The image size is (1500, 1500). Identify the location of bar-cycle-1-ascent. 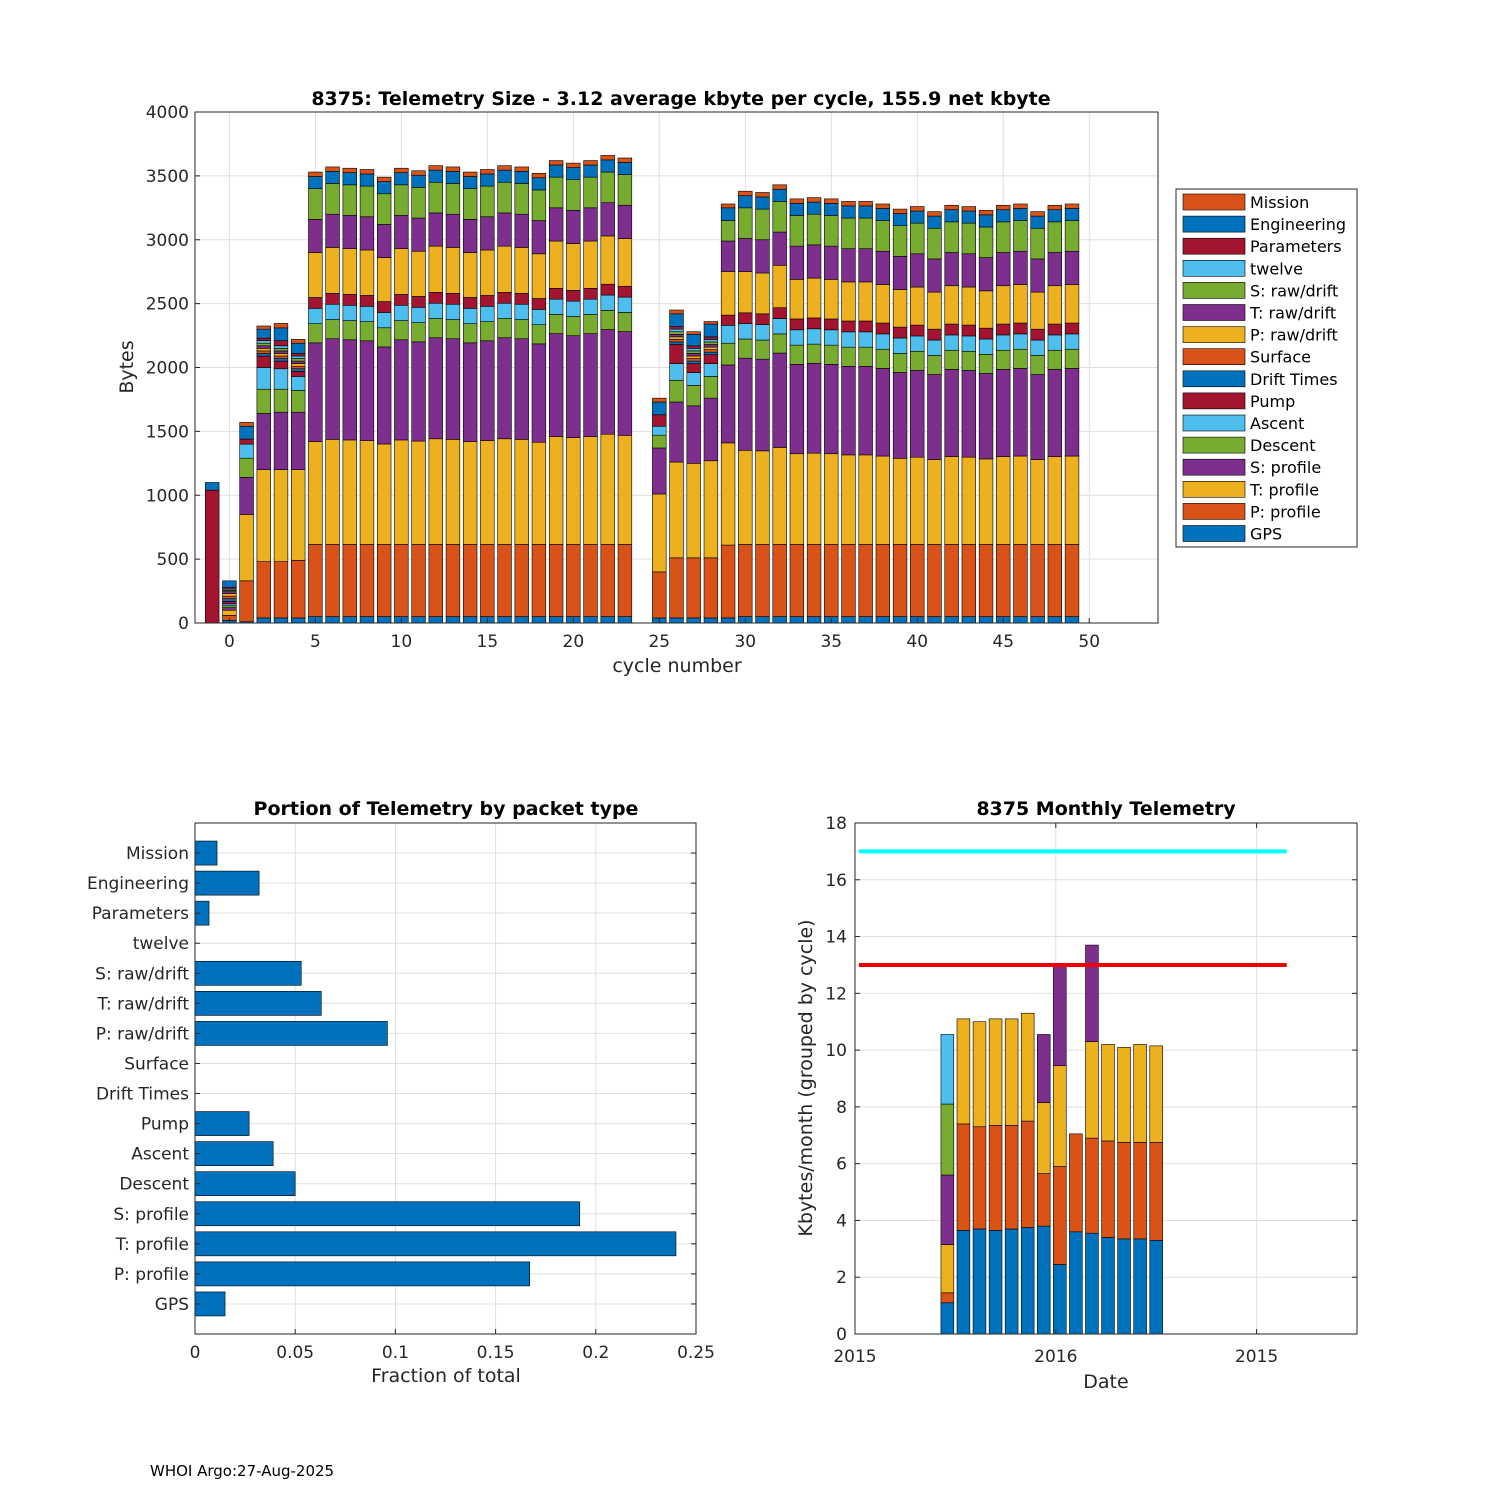
(246, 451).